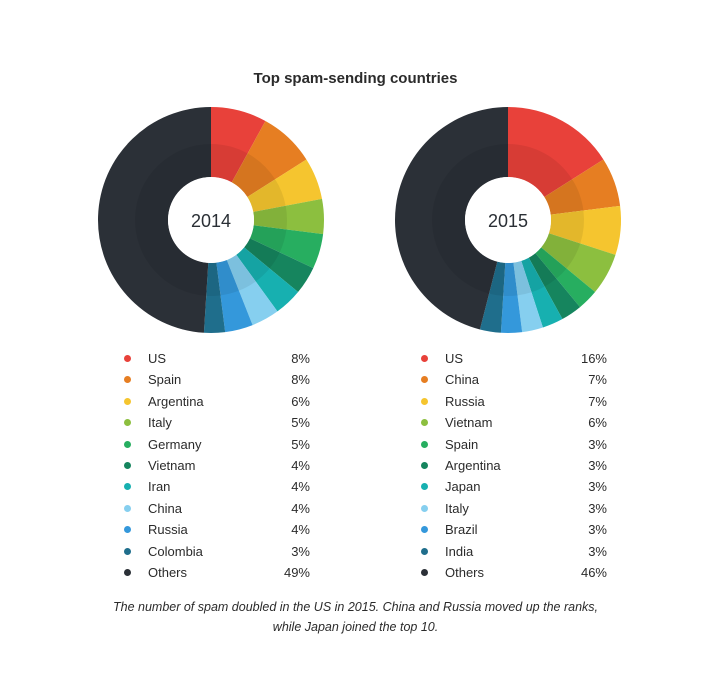  Describe the element at coordinates (512, 444) in the screenshot. I see `legend-item: Spain 3%` at that location.